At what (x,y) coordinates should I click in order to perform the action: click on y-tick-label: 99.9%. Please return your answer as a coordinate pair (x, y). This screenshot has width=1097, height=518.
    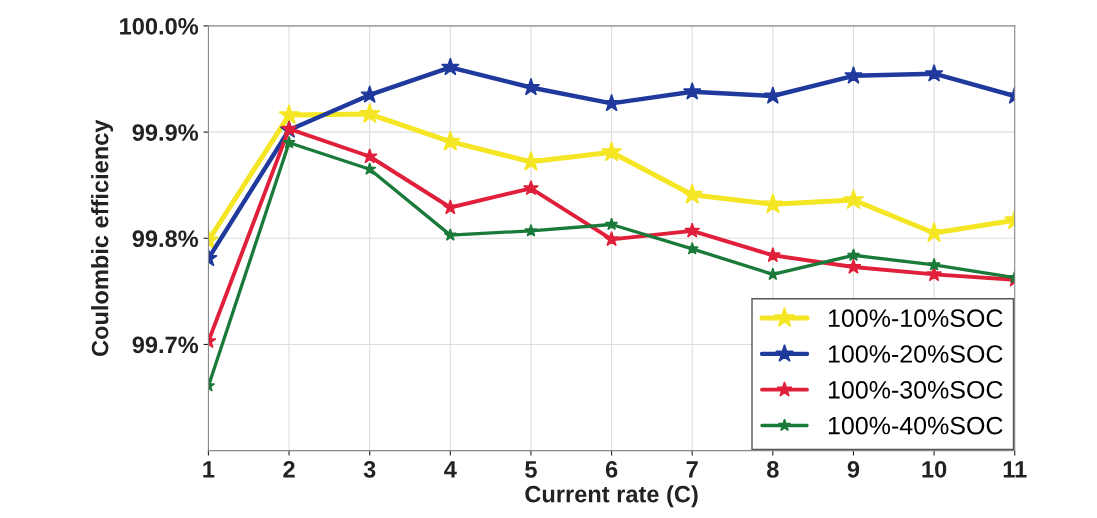
    Looking at the image, I should click on (165, 132).